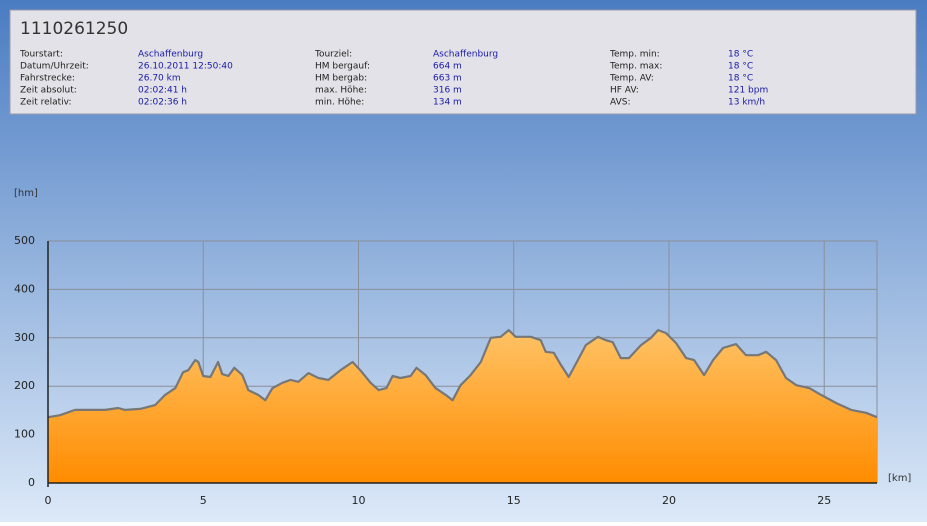  Describe the element at coordinates (634, 55) in the screenshot. I see `info-label: Temp. min:` at that location.